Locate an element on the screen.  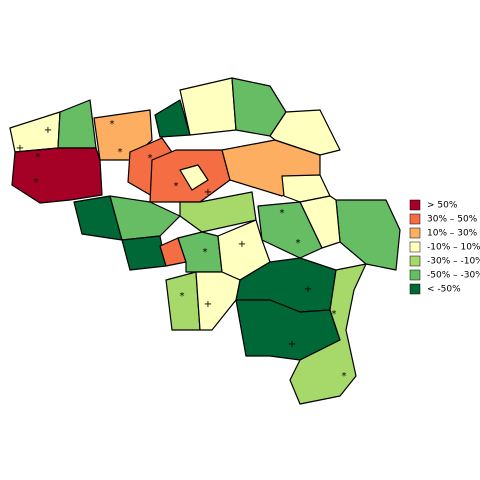
legend-label: < -50% is located at coordinates (444, 290).